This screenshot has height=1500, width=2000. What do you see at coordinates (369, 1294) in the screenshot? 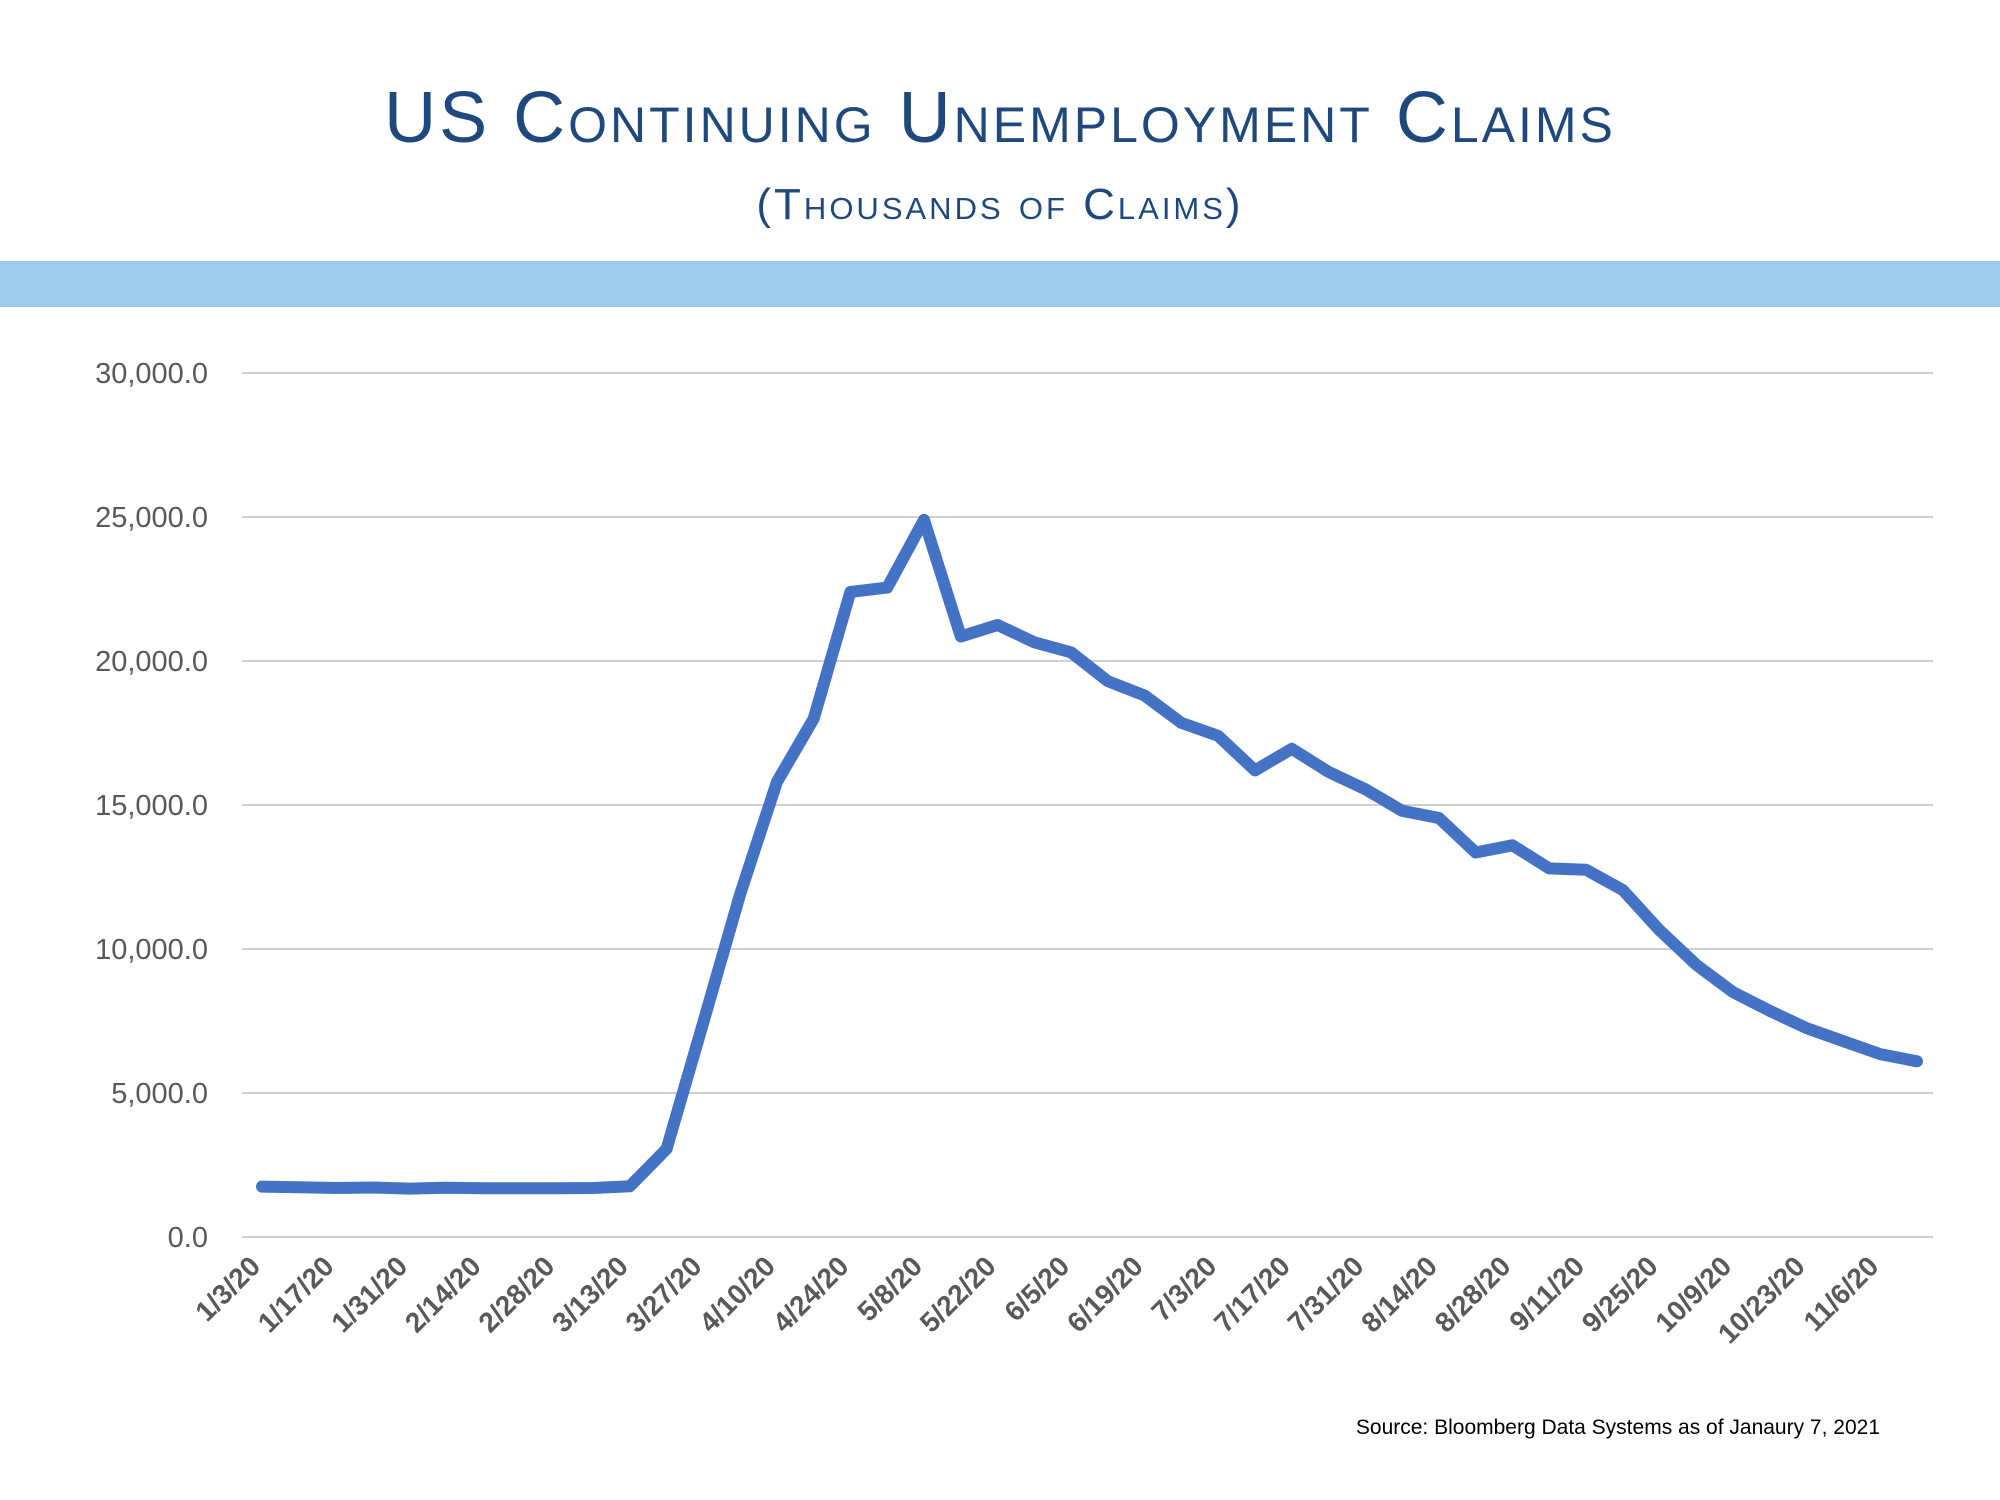
I see `x-tick-label: 1/31/20` at bounding box center [369, 1294].